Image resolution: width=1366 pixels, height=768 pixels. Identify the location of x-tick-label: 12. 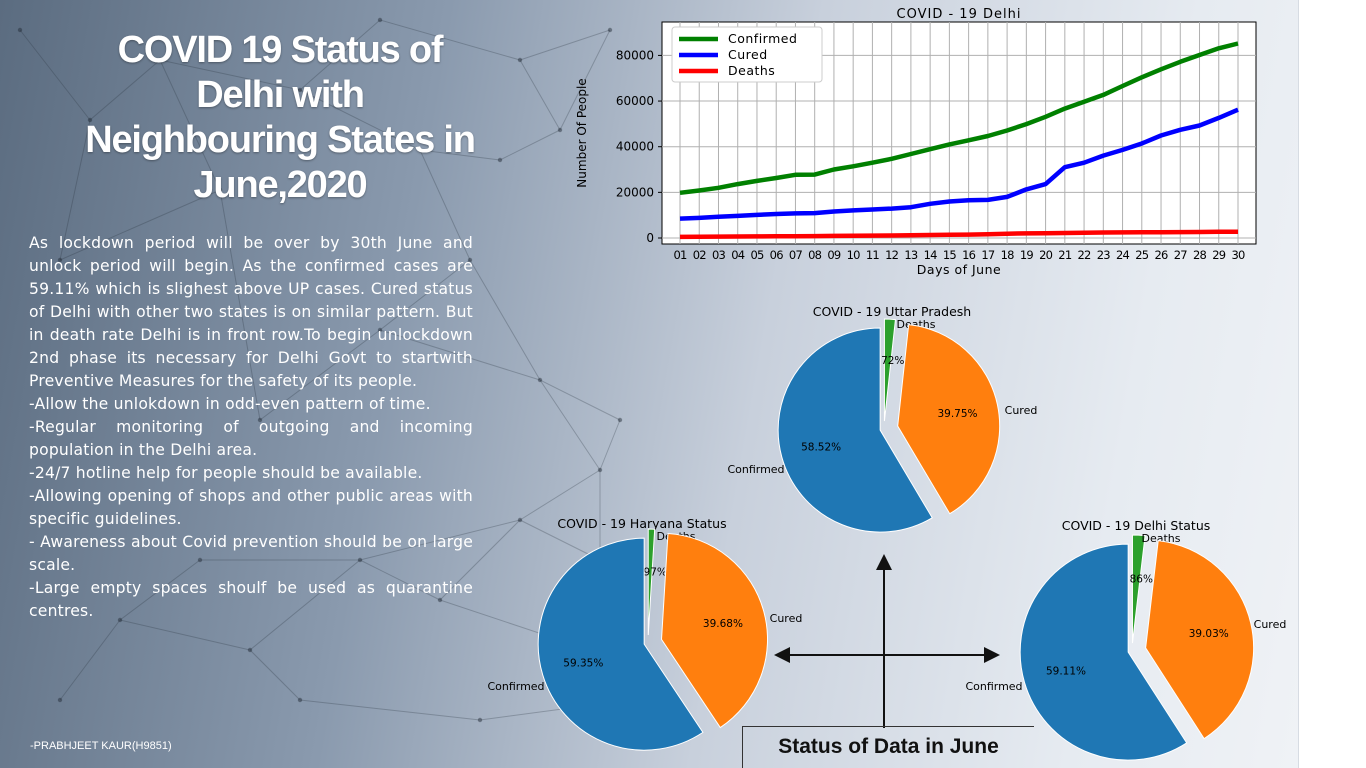
(892, 255).